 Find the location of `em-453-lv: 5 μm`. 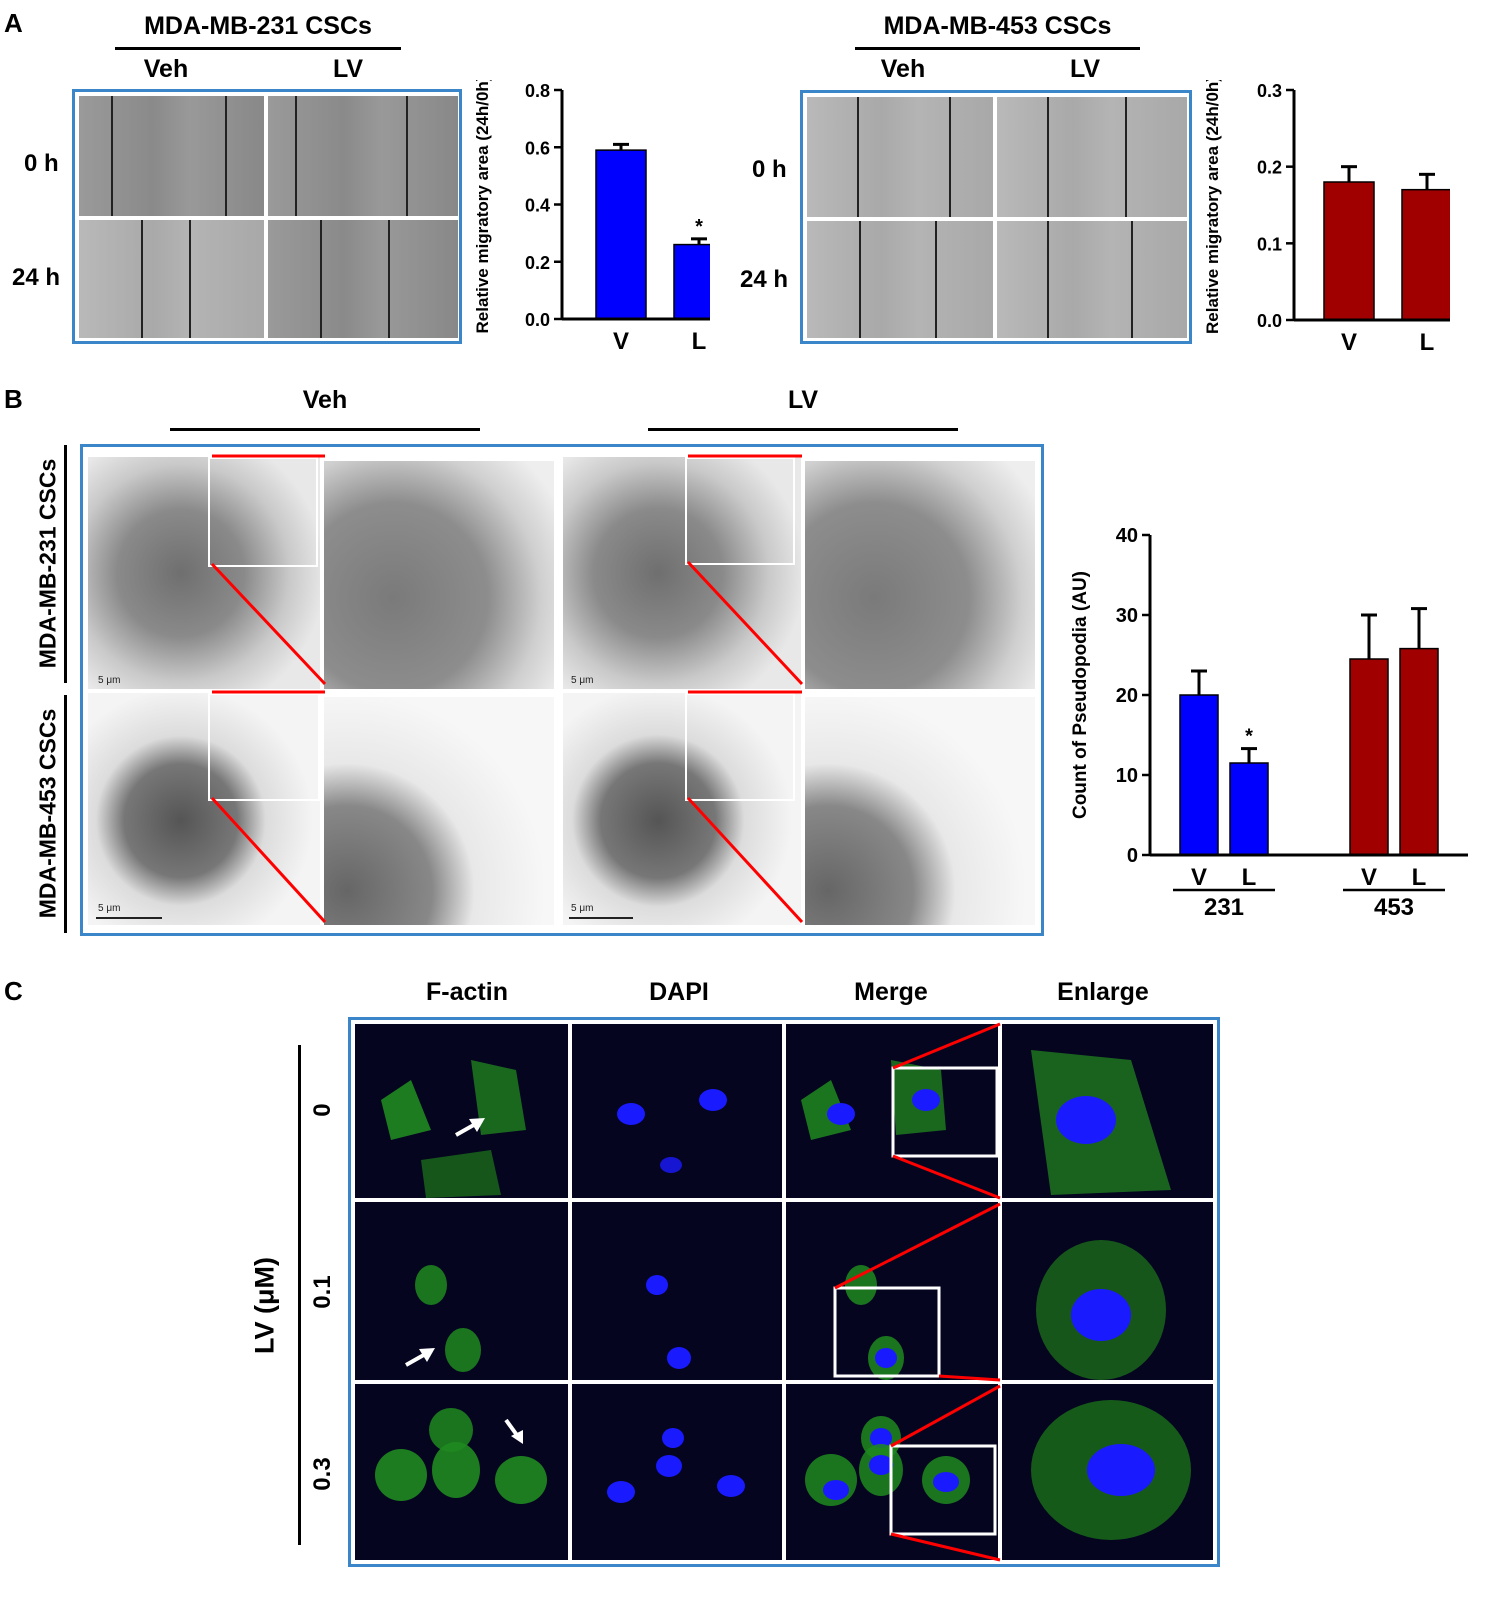

em-453-lv: 5 μm is located at coordinates (682, 809).